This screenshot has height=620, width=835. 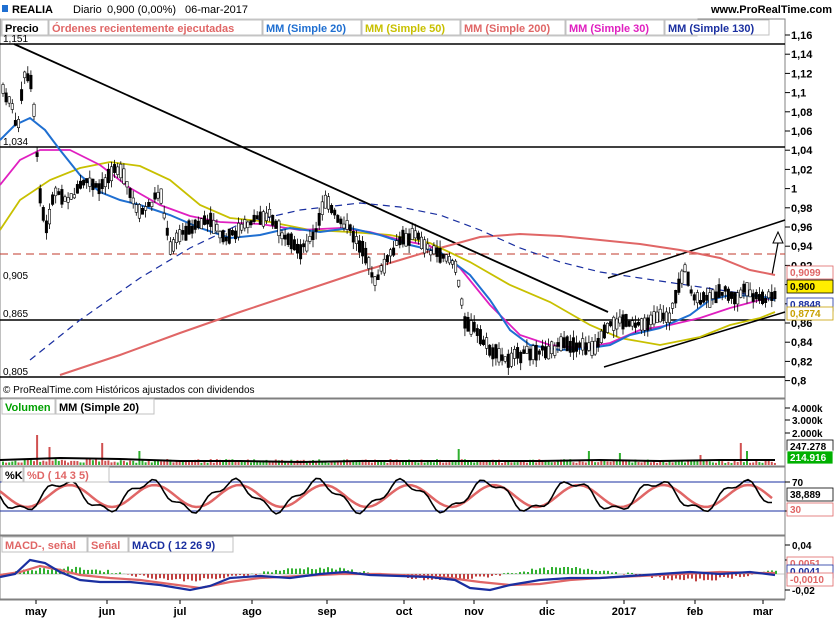 I want to click on price-tick-label: 1,1, so click(x=798, y=94).